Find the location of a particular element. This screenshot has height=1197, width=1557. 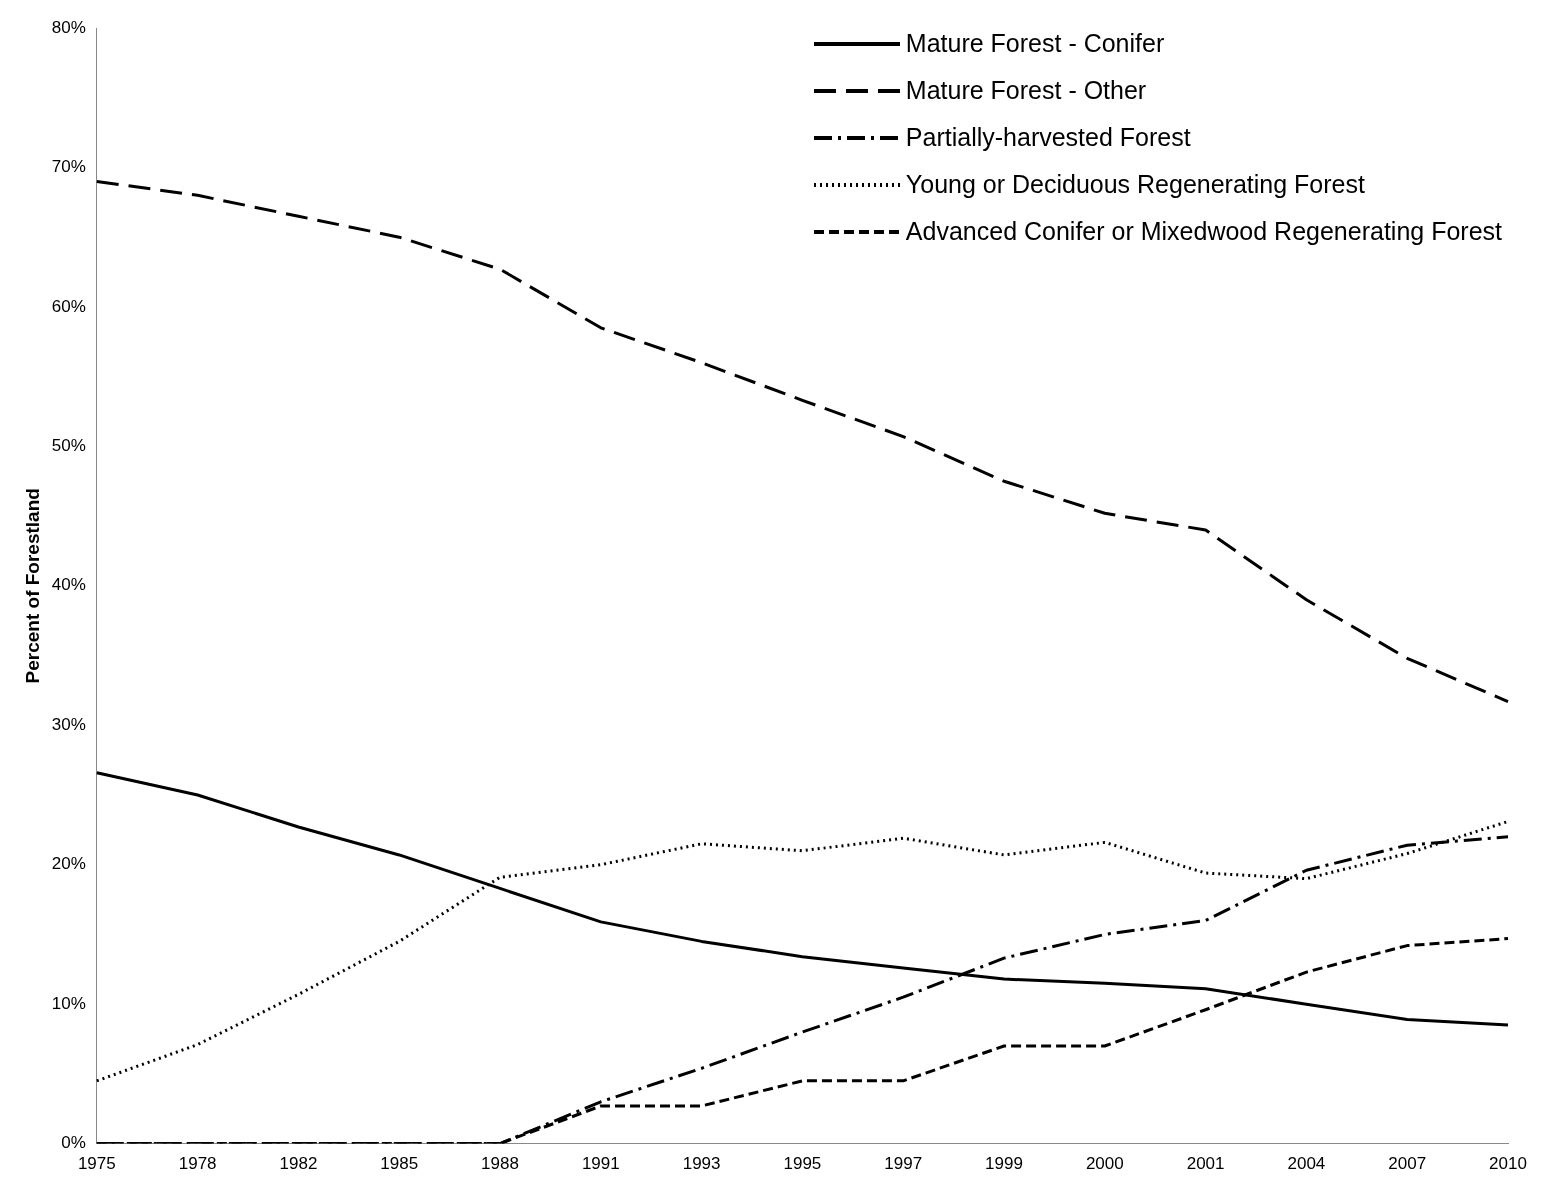

y-tick-label: 80% is located at coordinates (68, 27).